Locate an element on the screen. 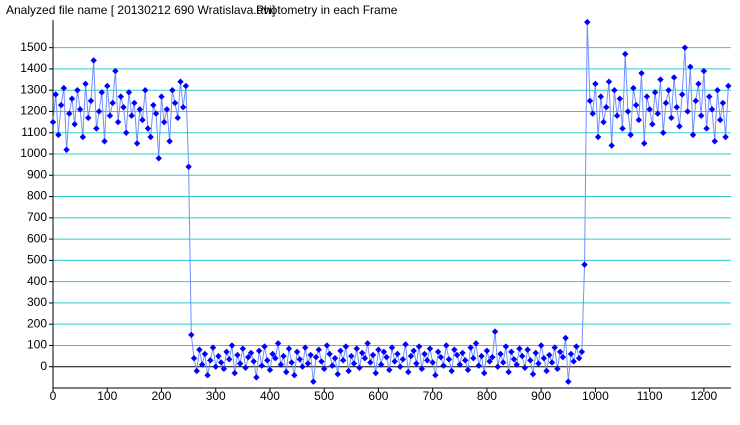  y-tick-label: 1100 is located at coordinates (34, 132).